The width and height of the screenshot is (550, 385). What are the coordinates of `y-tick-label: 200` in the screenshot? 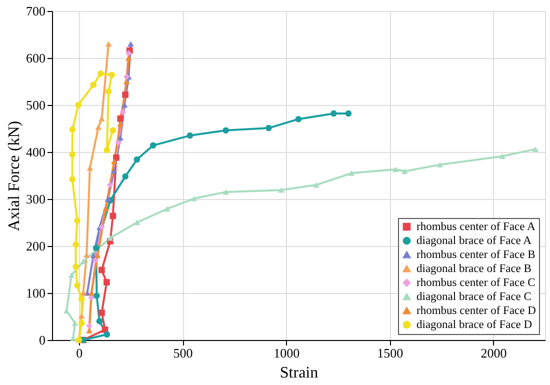 It's located at (36, 246).